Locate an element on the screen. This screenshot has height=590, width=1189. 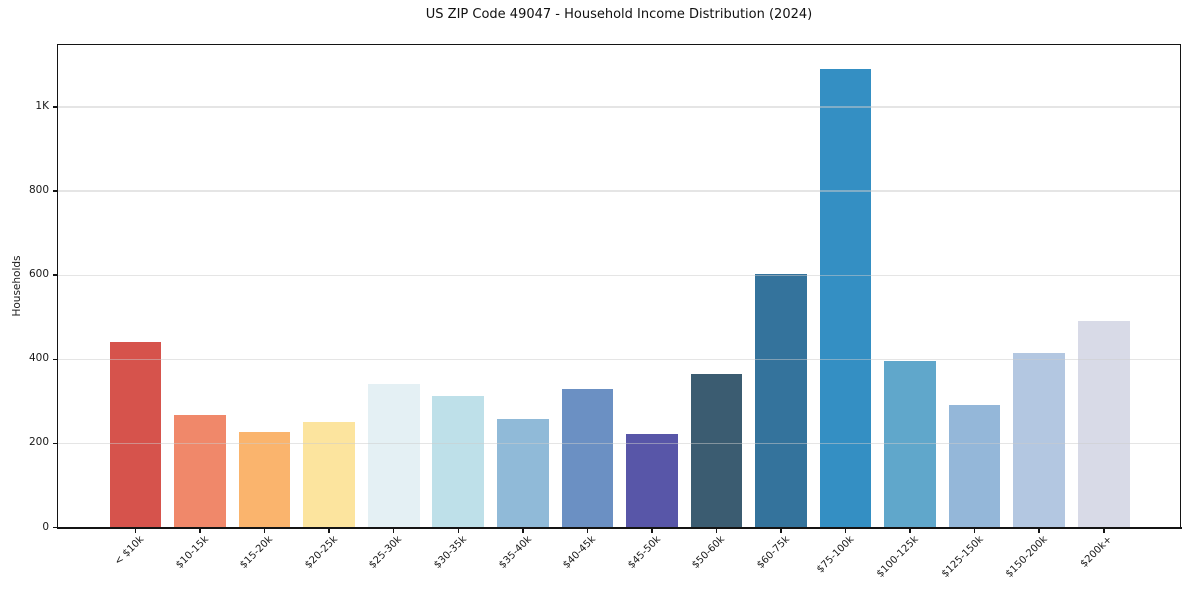
x-tick-label: $20-25k is located at coordinates (321, 552).